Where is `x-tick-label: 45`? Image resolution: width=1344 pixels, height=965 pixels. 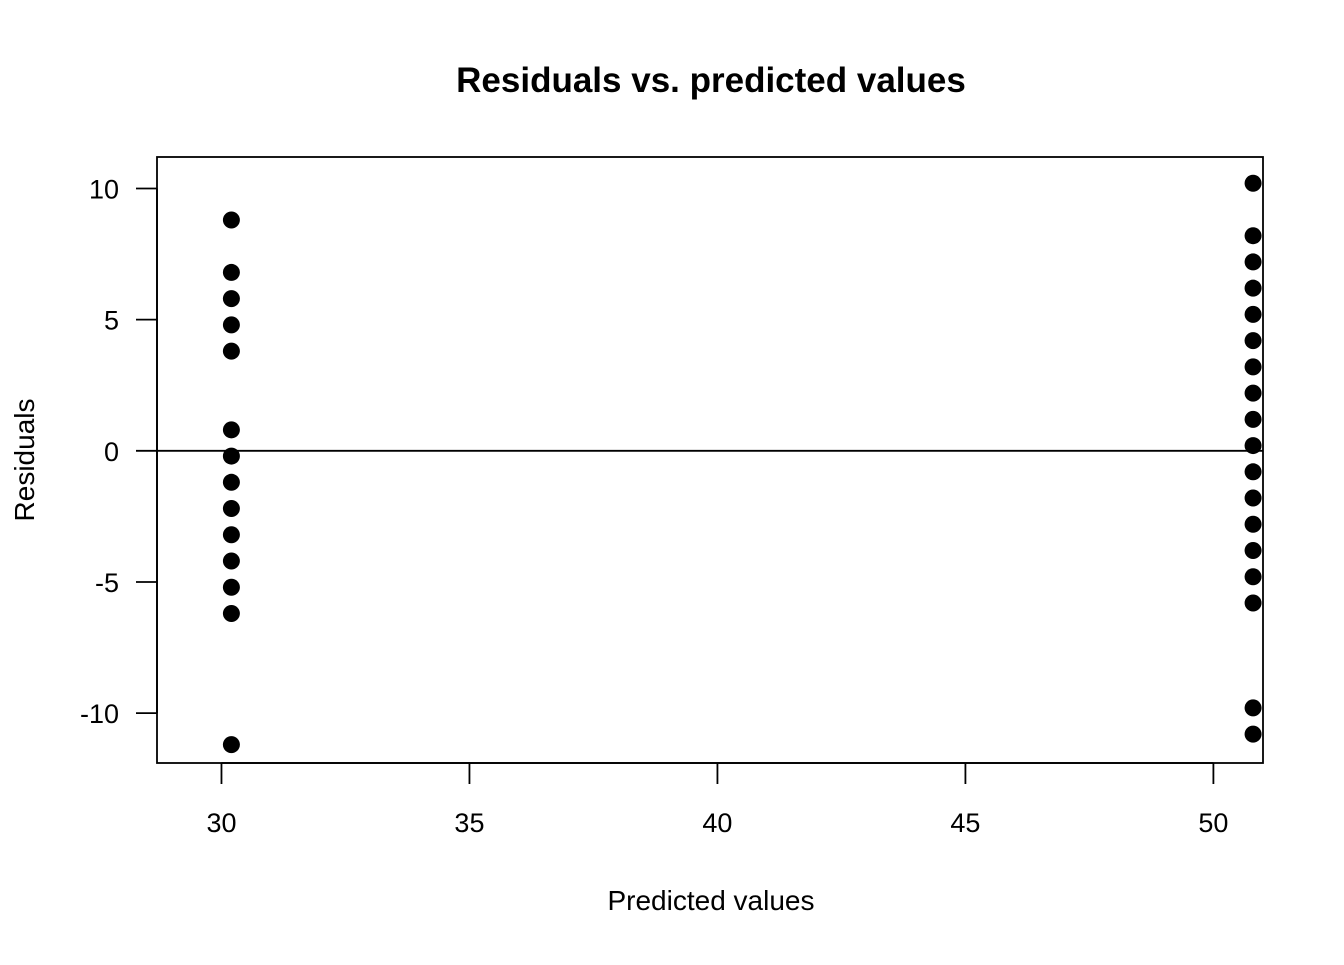 x-tick-label: 45 is located at coordinates (965, 823).